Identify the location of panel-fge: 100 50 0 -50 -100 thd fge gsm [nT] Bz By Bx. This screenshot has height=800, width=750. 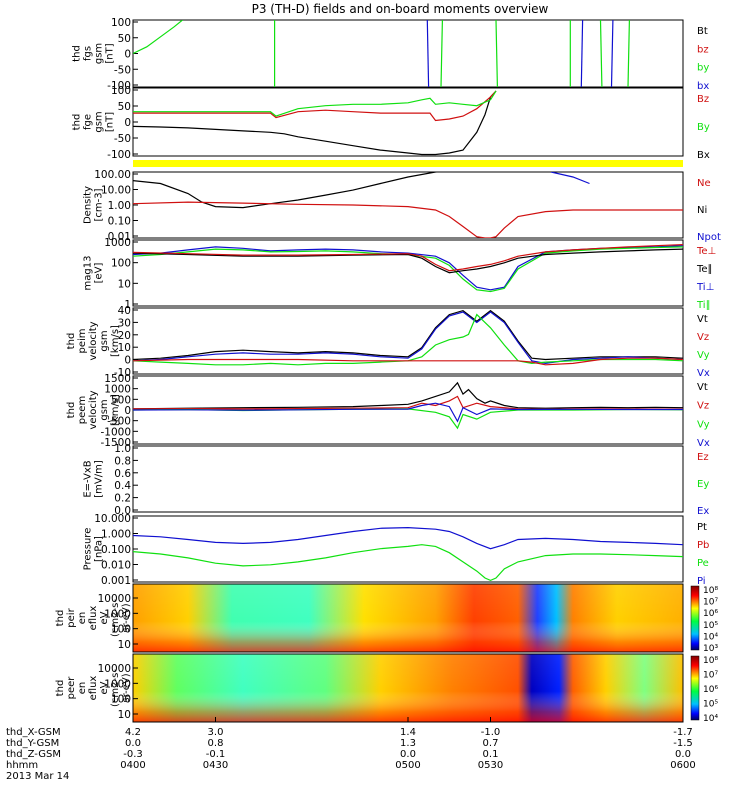
(391, 123).